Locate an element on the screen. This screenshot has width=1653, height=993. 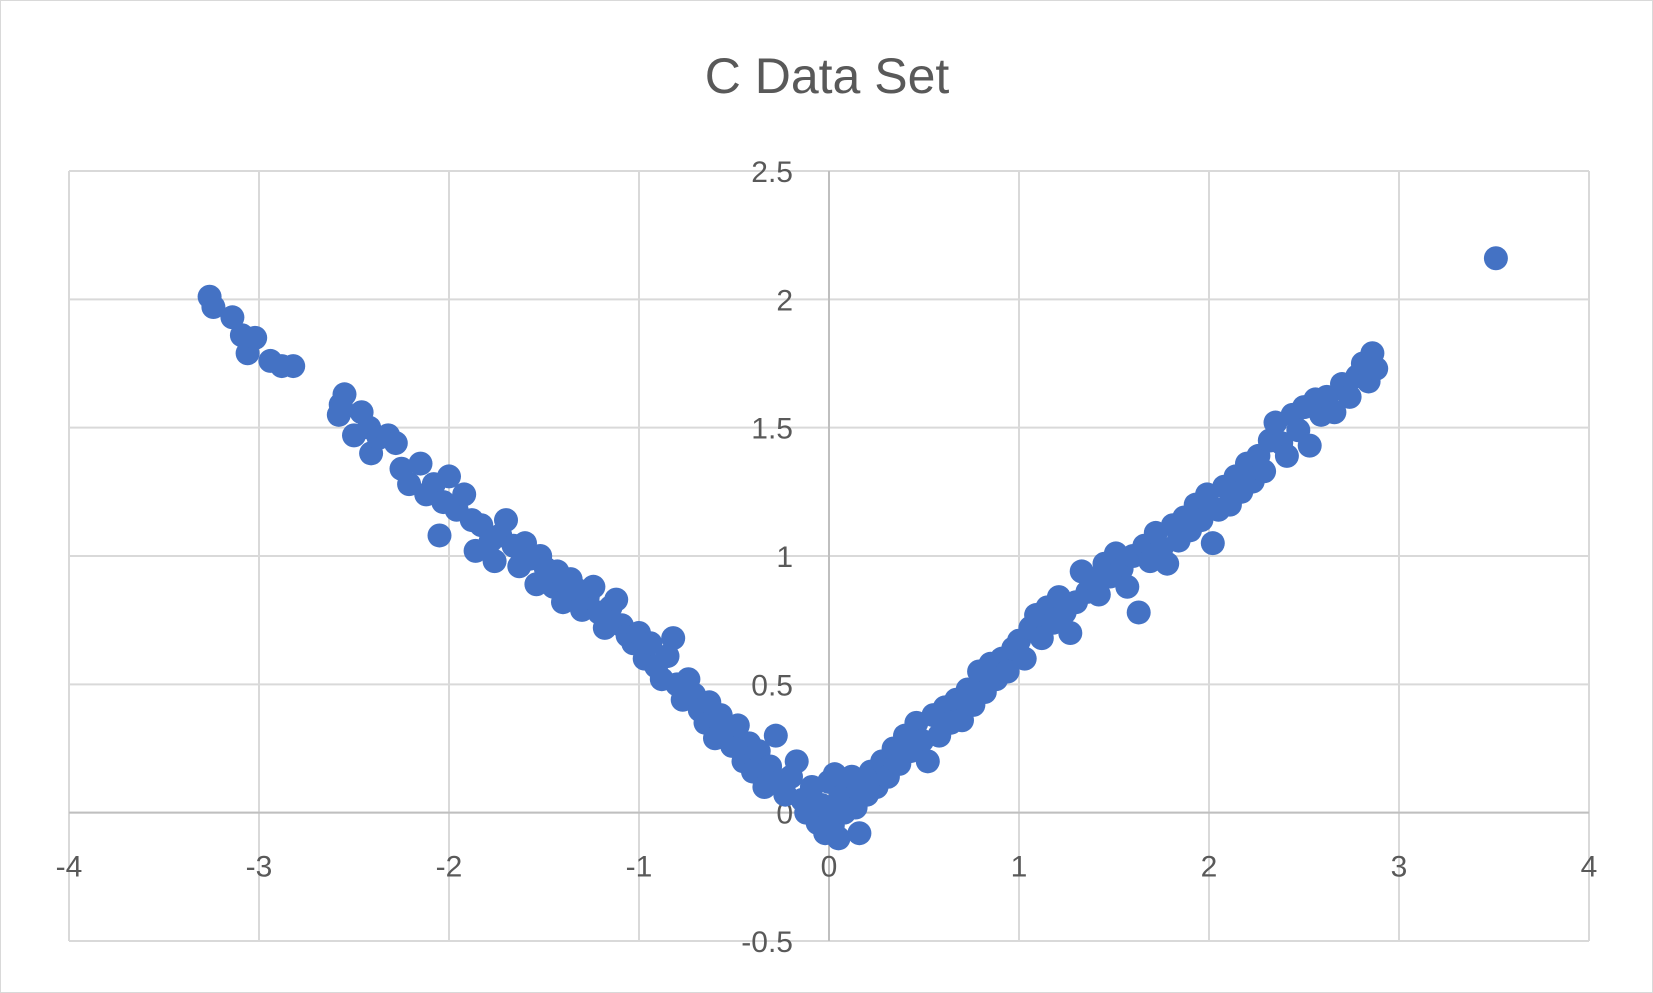
y-tick-label: 1.5 is located at coordinates (772, 429).